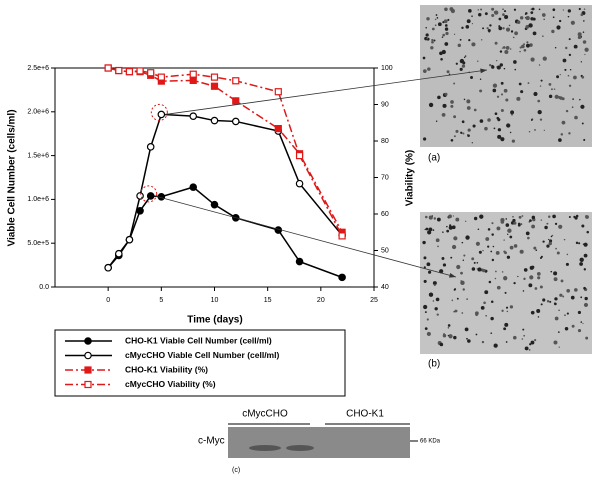  Describe the element at coordinates (410, 178) in the screenshot. I see `y2-axis-title: Viability (%)` at that location.